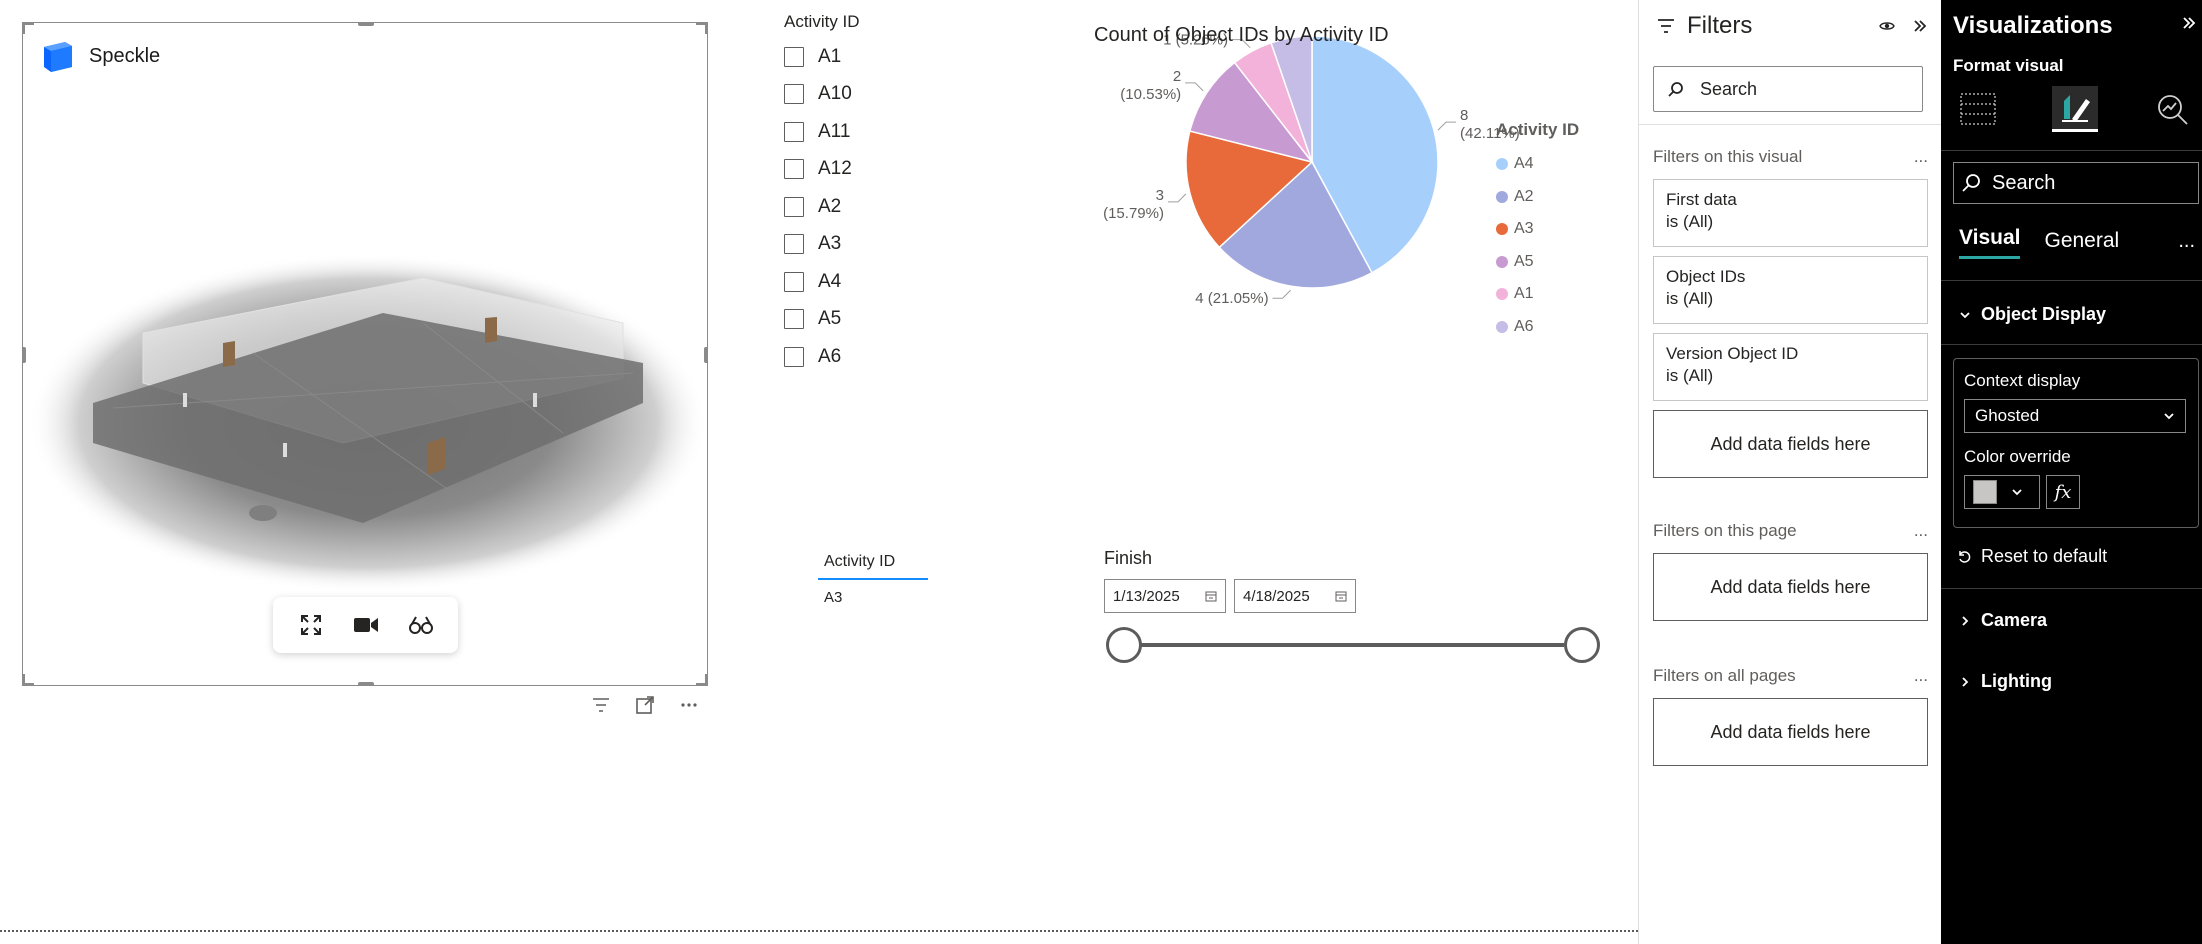 The image size is (2202, 944). I want to click on tab-general: General, so click(2082, 240).